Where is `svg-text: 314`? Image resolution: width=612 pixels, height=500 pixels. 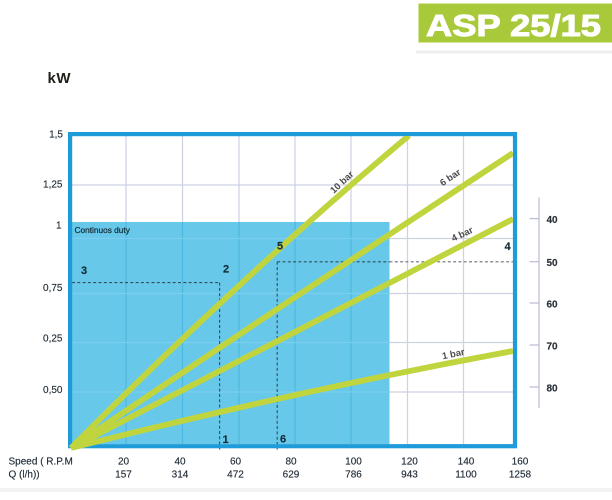 svg-text: 314 is located at coordinates (180, 475).